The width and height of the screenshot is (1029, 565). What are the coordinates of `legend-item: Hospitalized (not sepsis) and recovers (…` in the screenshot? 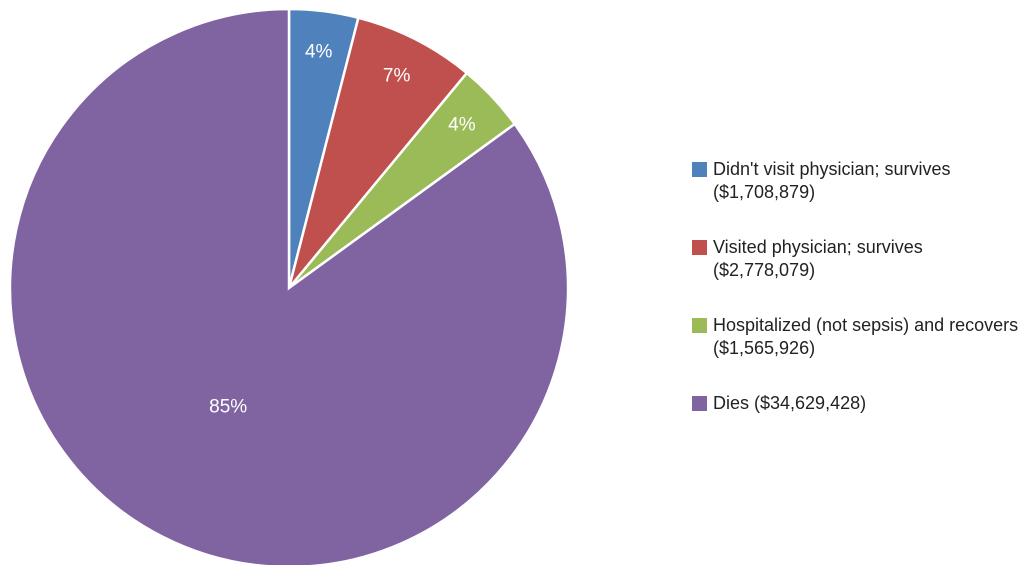 It's located at (857, 349).